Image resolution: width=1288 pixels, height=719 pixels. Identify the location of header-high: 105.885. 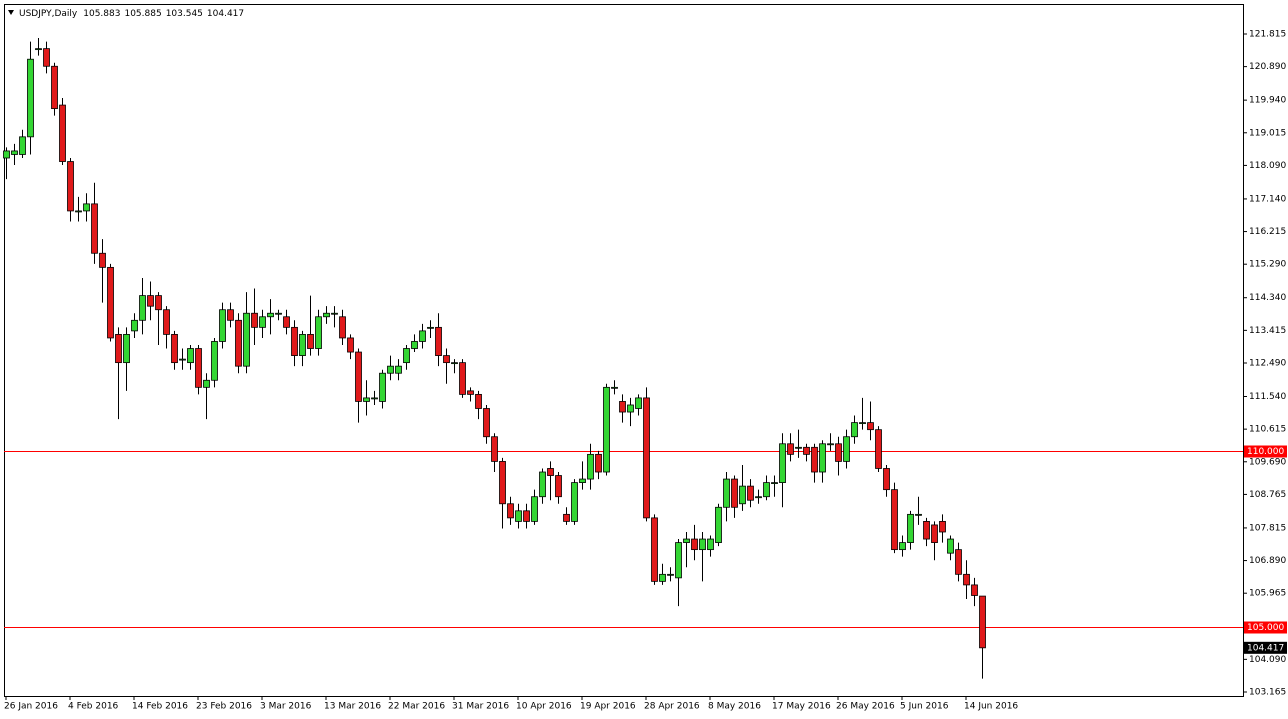
(142, 14).